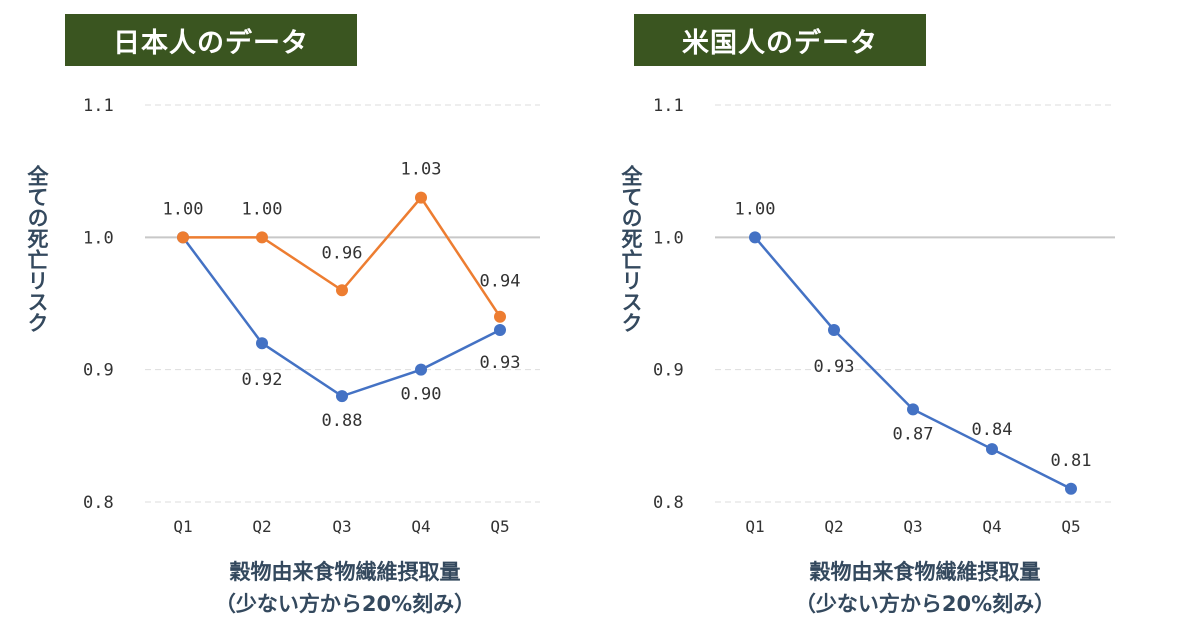 The height and width of the screenshot is (628, 1200). I want to click on chart-title: 米国人のデータ, so click(780, 40).